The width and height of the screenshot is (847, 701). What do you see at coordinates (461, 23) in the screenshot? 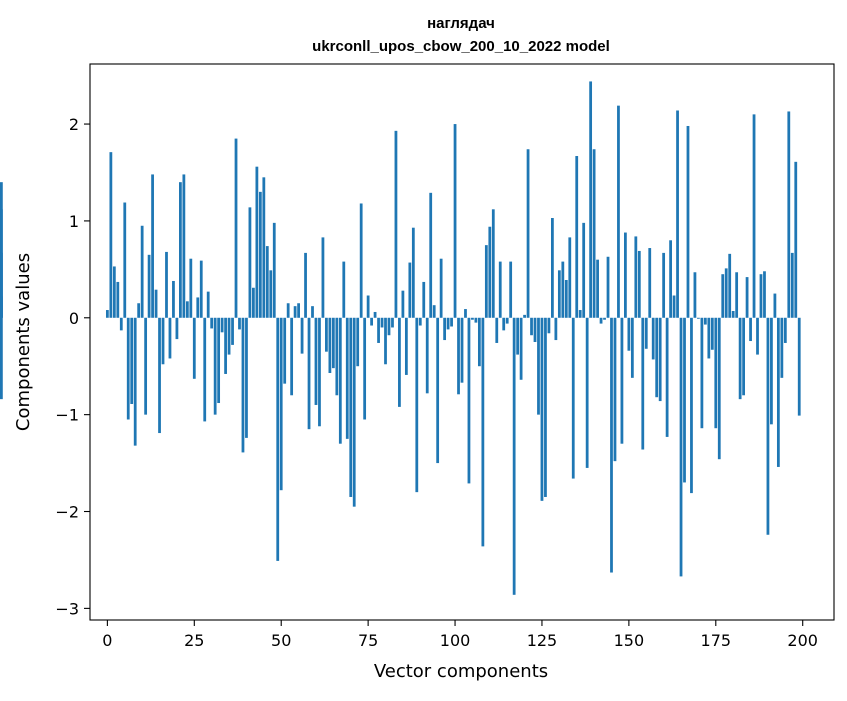
I see `chart-title: наглядач` at bounding box center [461, 23].